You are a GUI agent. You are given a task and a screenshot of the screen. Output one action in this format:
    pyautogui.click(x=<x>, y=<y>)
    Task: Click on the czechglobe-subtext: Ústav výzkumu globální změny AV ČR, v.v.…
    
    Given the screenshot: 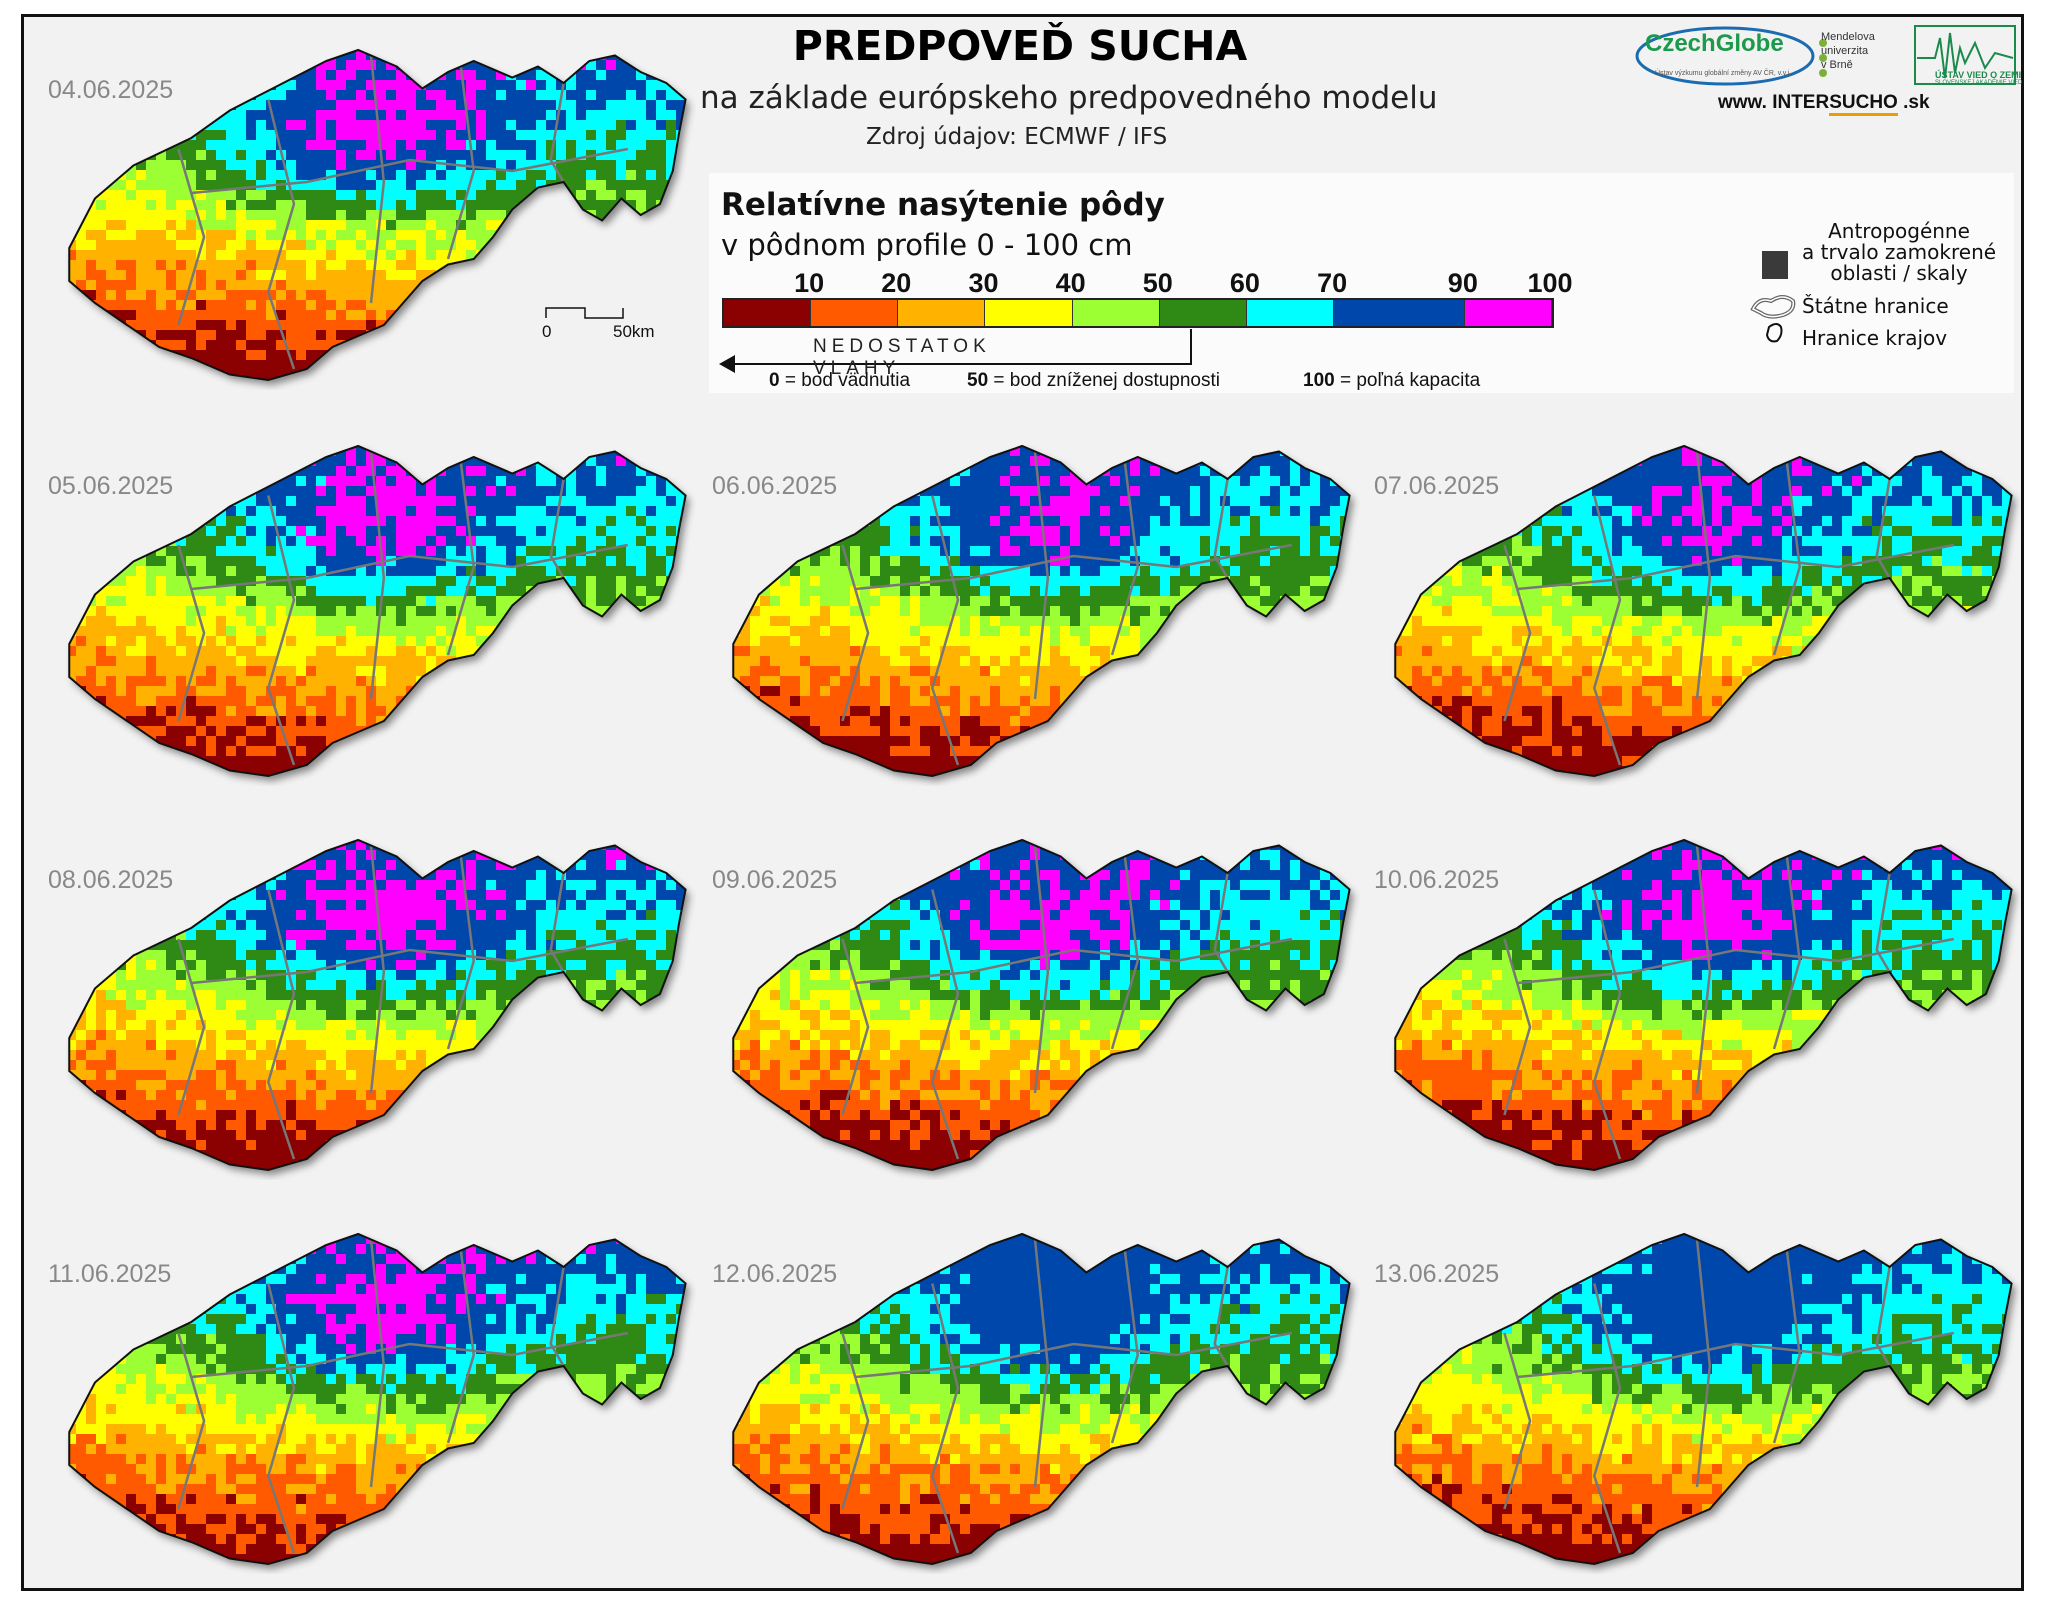 What is the action you would take?
    pyautogui.click(x=1723, y=73)
    